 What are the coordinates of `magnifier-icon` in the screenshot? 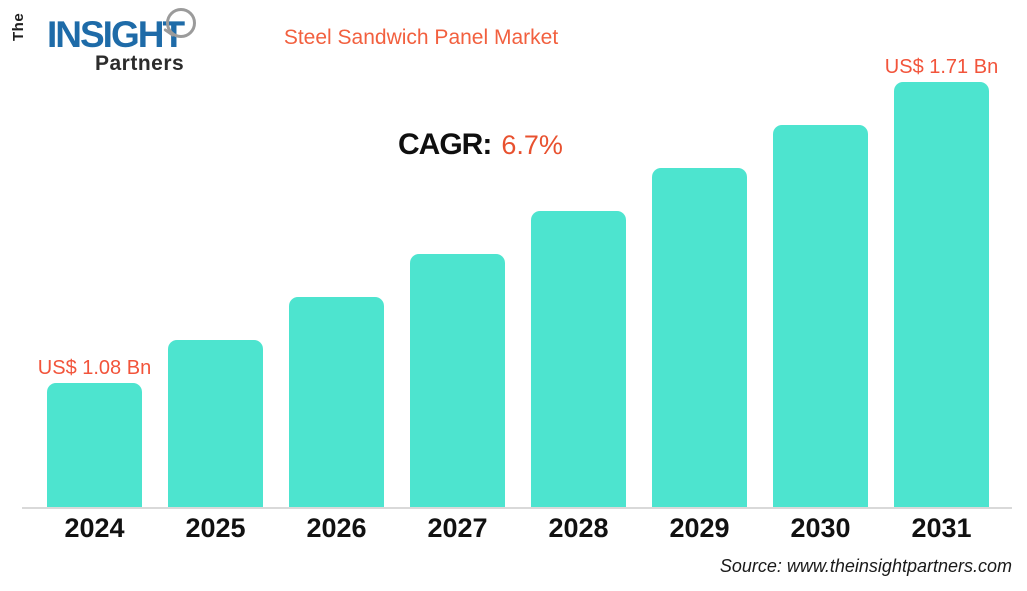 It's located at (179, 23).